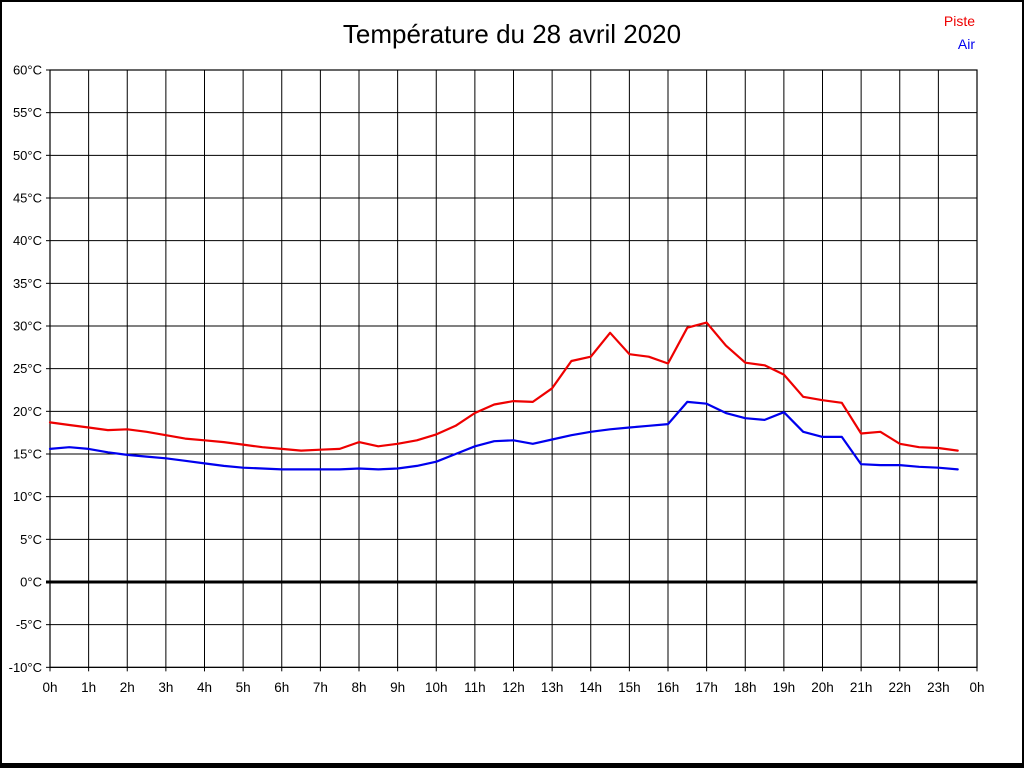 Image resolution: width=1024 pixels, height=768 pixels. Describe the element at coordinates (281, 687) in the screenshot. I see `x-tick-label: 6h` at that location.